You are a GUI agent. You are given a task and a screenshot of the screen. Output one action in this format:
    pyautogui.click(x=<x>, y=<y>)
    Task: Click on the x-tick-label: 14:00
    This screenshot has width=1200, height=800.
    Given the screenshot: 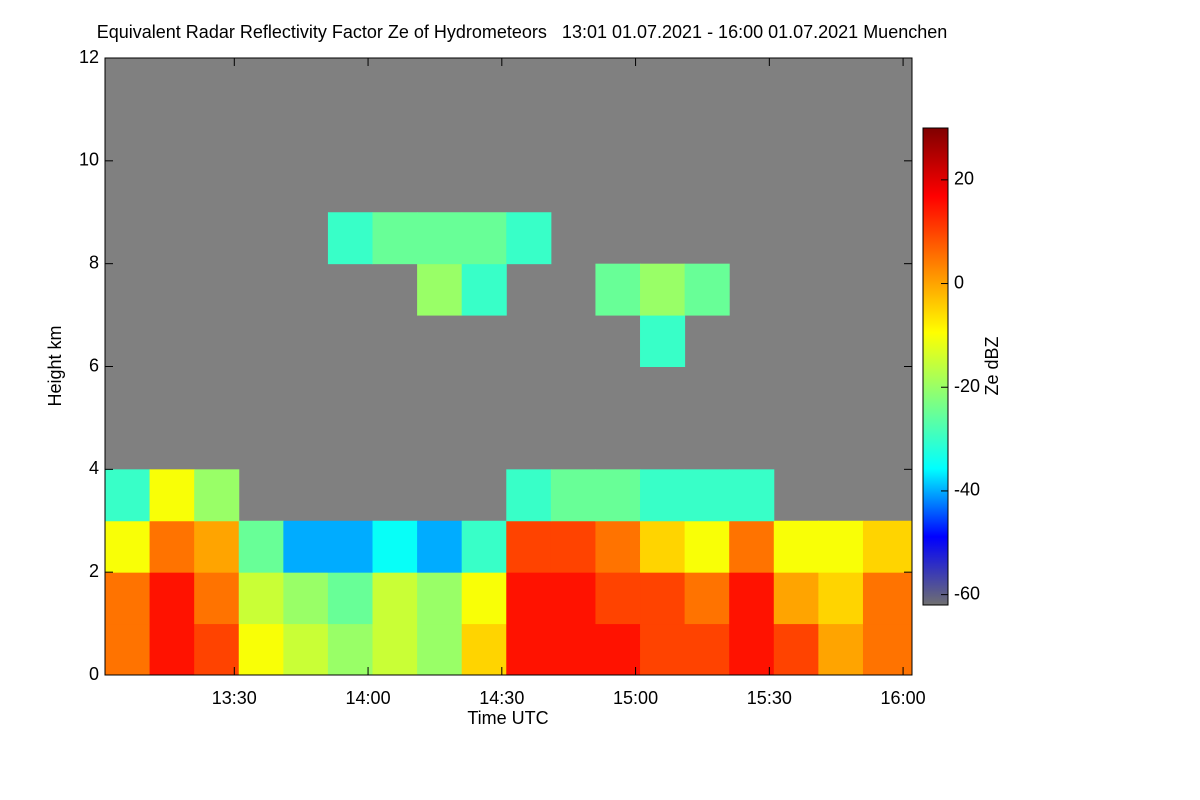 What is the action you would take?
    pyautogui.click(x=368, y=698)
    